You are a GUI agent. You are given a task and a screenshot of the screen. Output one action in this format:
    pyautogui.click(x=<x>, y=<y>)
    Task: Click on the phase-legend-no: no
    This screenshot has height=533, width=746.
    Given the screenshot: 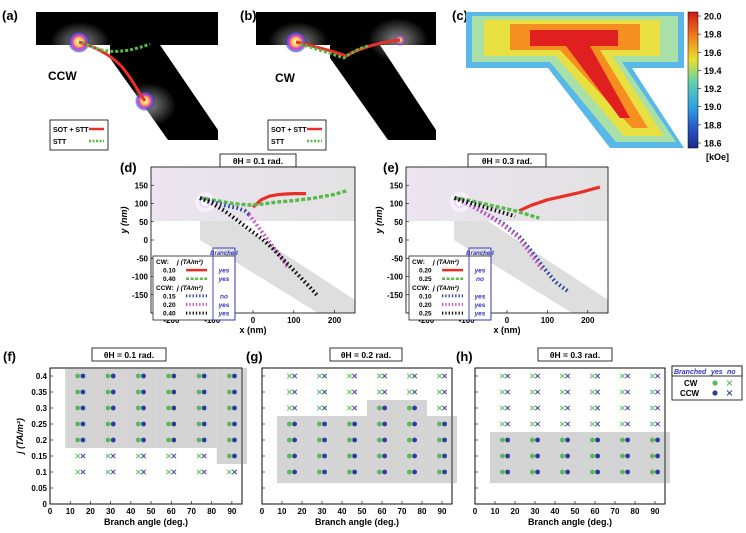 What is the action you would take?
    pyautogui.click(x=731, y=372)
    